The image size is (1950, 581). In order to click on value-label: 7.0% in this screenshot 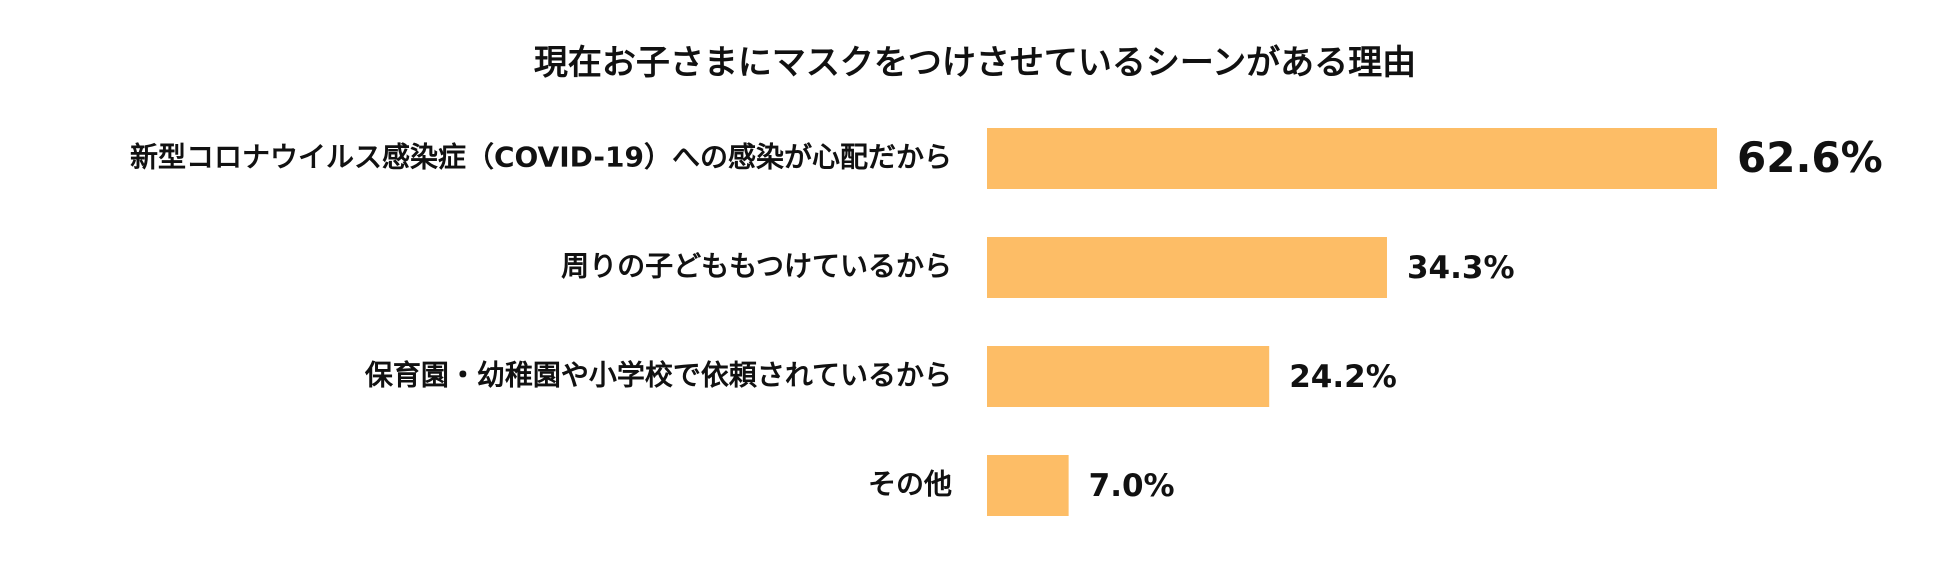, I will do `click(1132, 486)`.